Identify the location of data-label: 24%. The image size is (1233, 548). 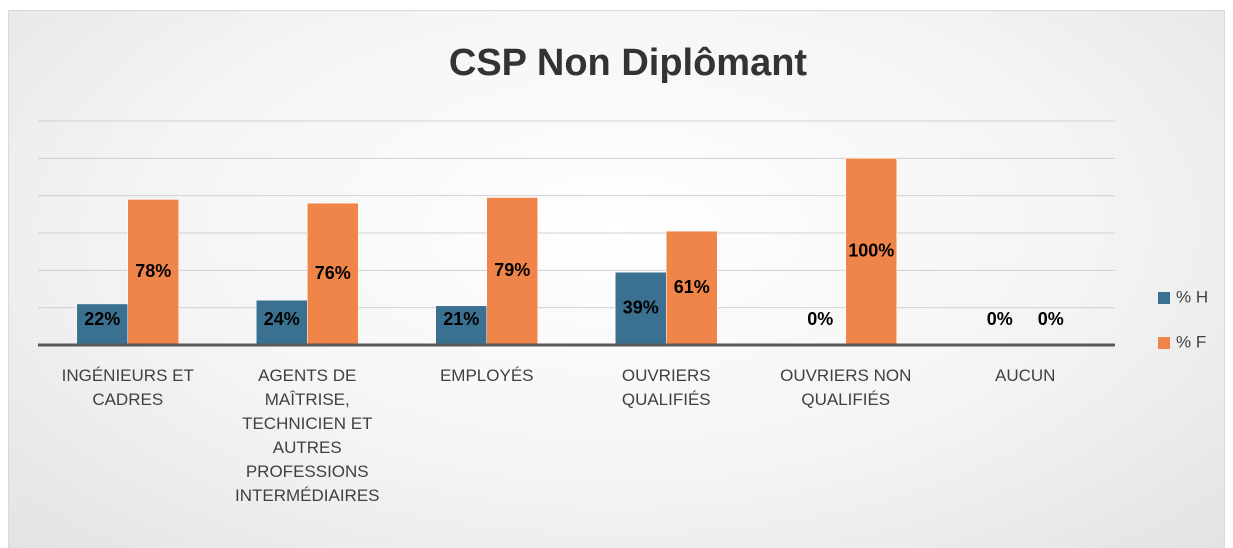
(282, 319).